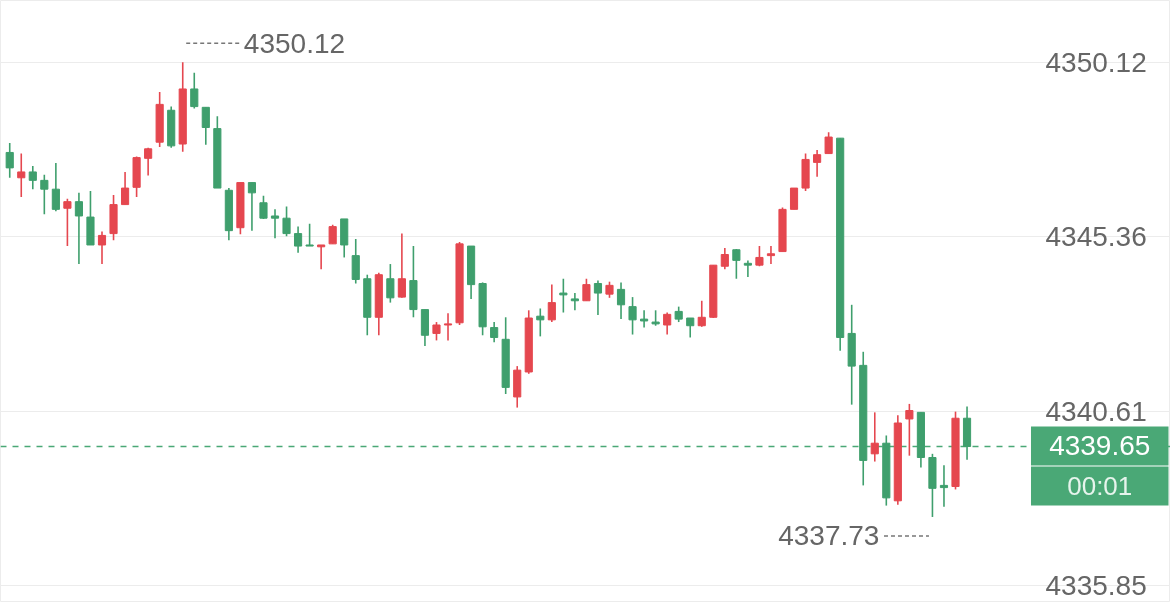  I want to click on y-tick-label: 4335.85, so click(1096, 586).